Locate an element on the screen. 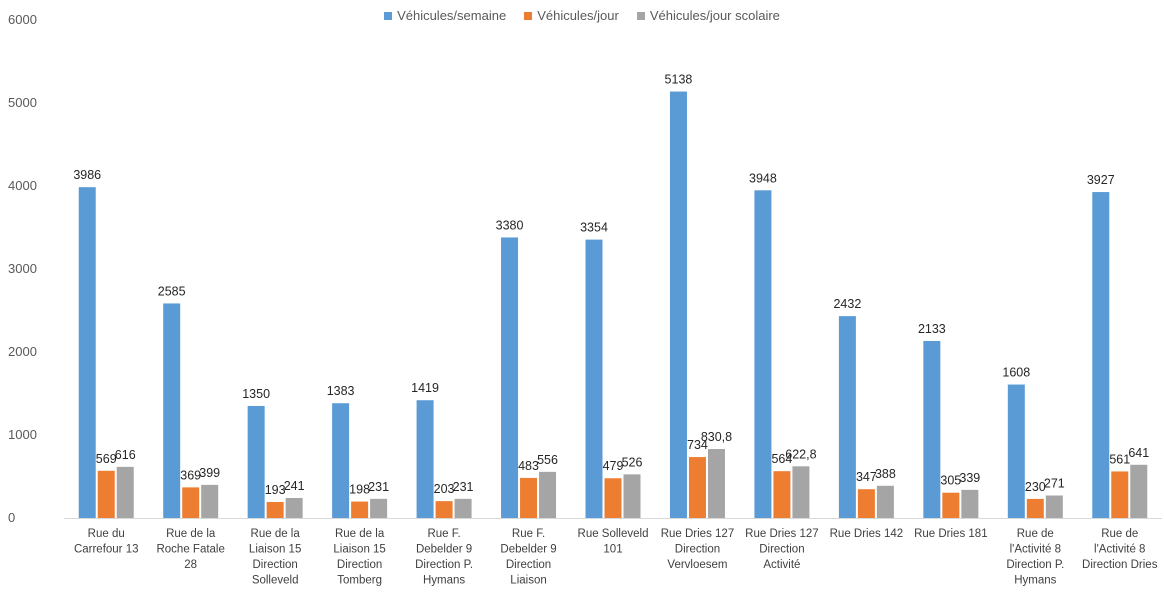  data-label: 561 is located at coordinates (1119, 459).